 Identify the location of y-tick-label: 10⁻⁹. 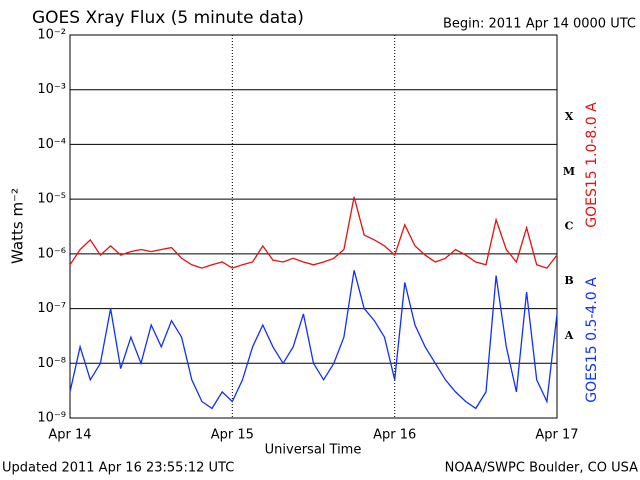
(51, 418).